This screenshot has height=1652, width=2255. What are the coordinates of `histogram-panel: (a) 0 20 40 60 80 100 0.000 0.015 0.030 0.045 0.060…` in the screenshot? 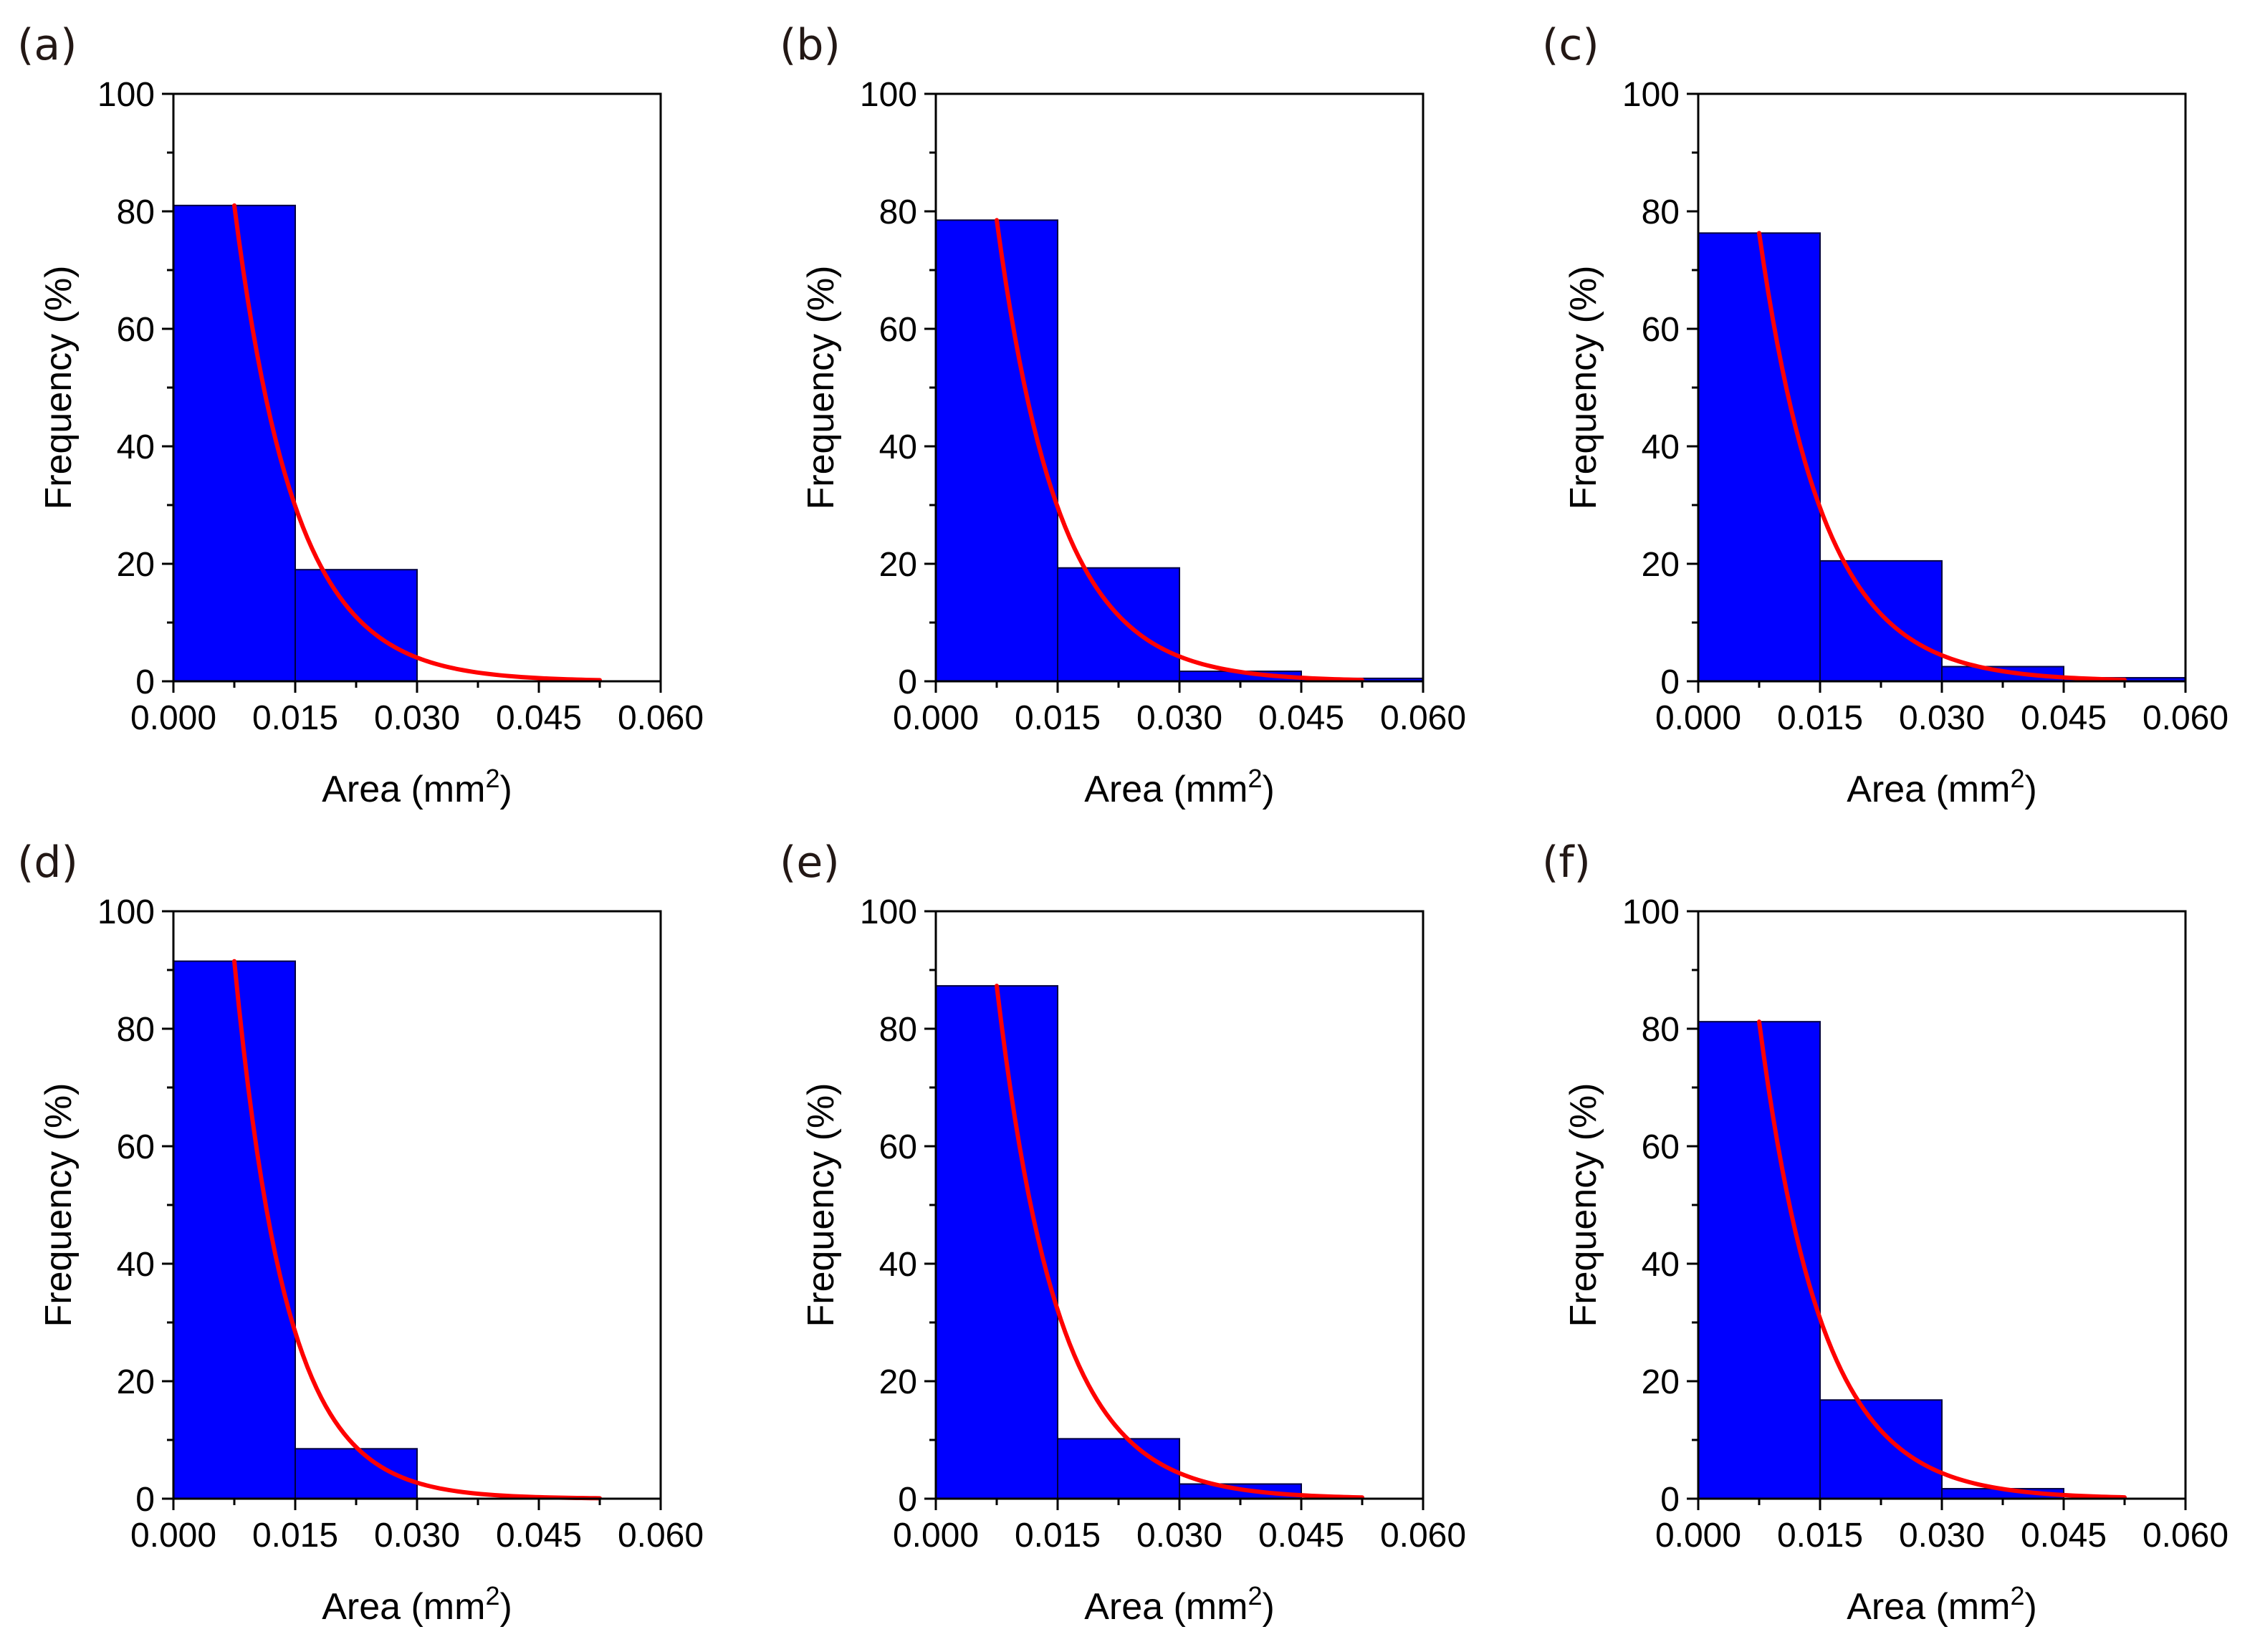 It's located at (360, 415).